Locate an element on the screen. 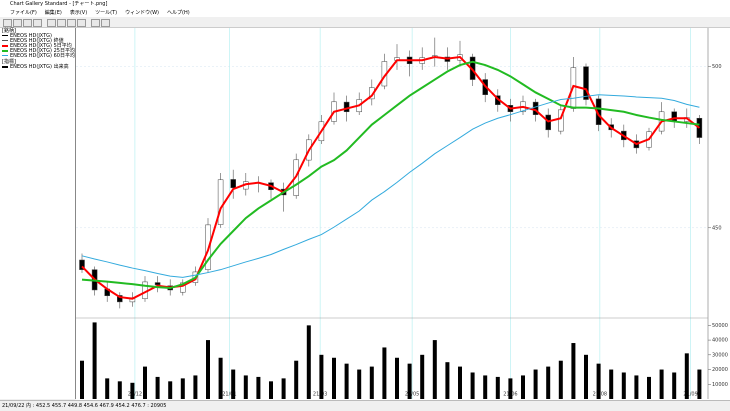 Image resolution: width=730 pixels, height=411 pixels. y2-tick-label: 50000 is located at coordinates (720, 326).